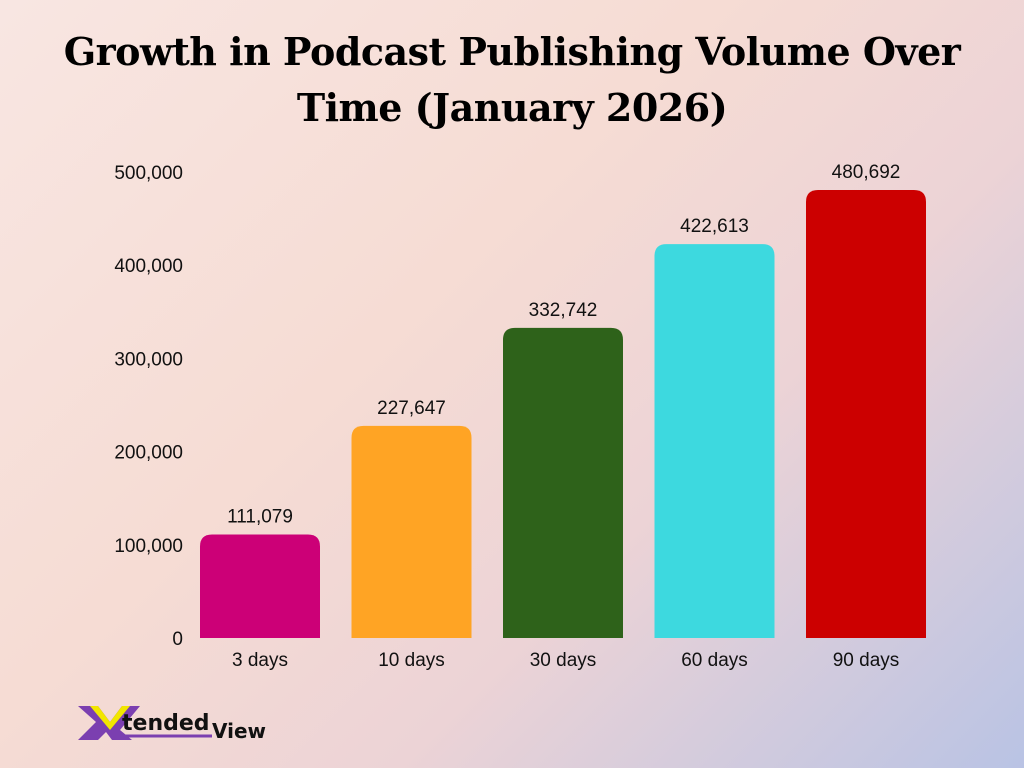 The width and height of the screenshot is (1024, 768). Describe the element at coordinates (411, 408) in the screenshot. I see `data-label: 227,647` at that location.